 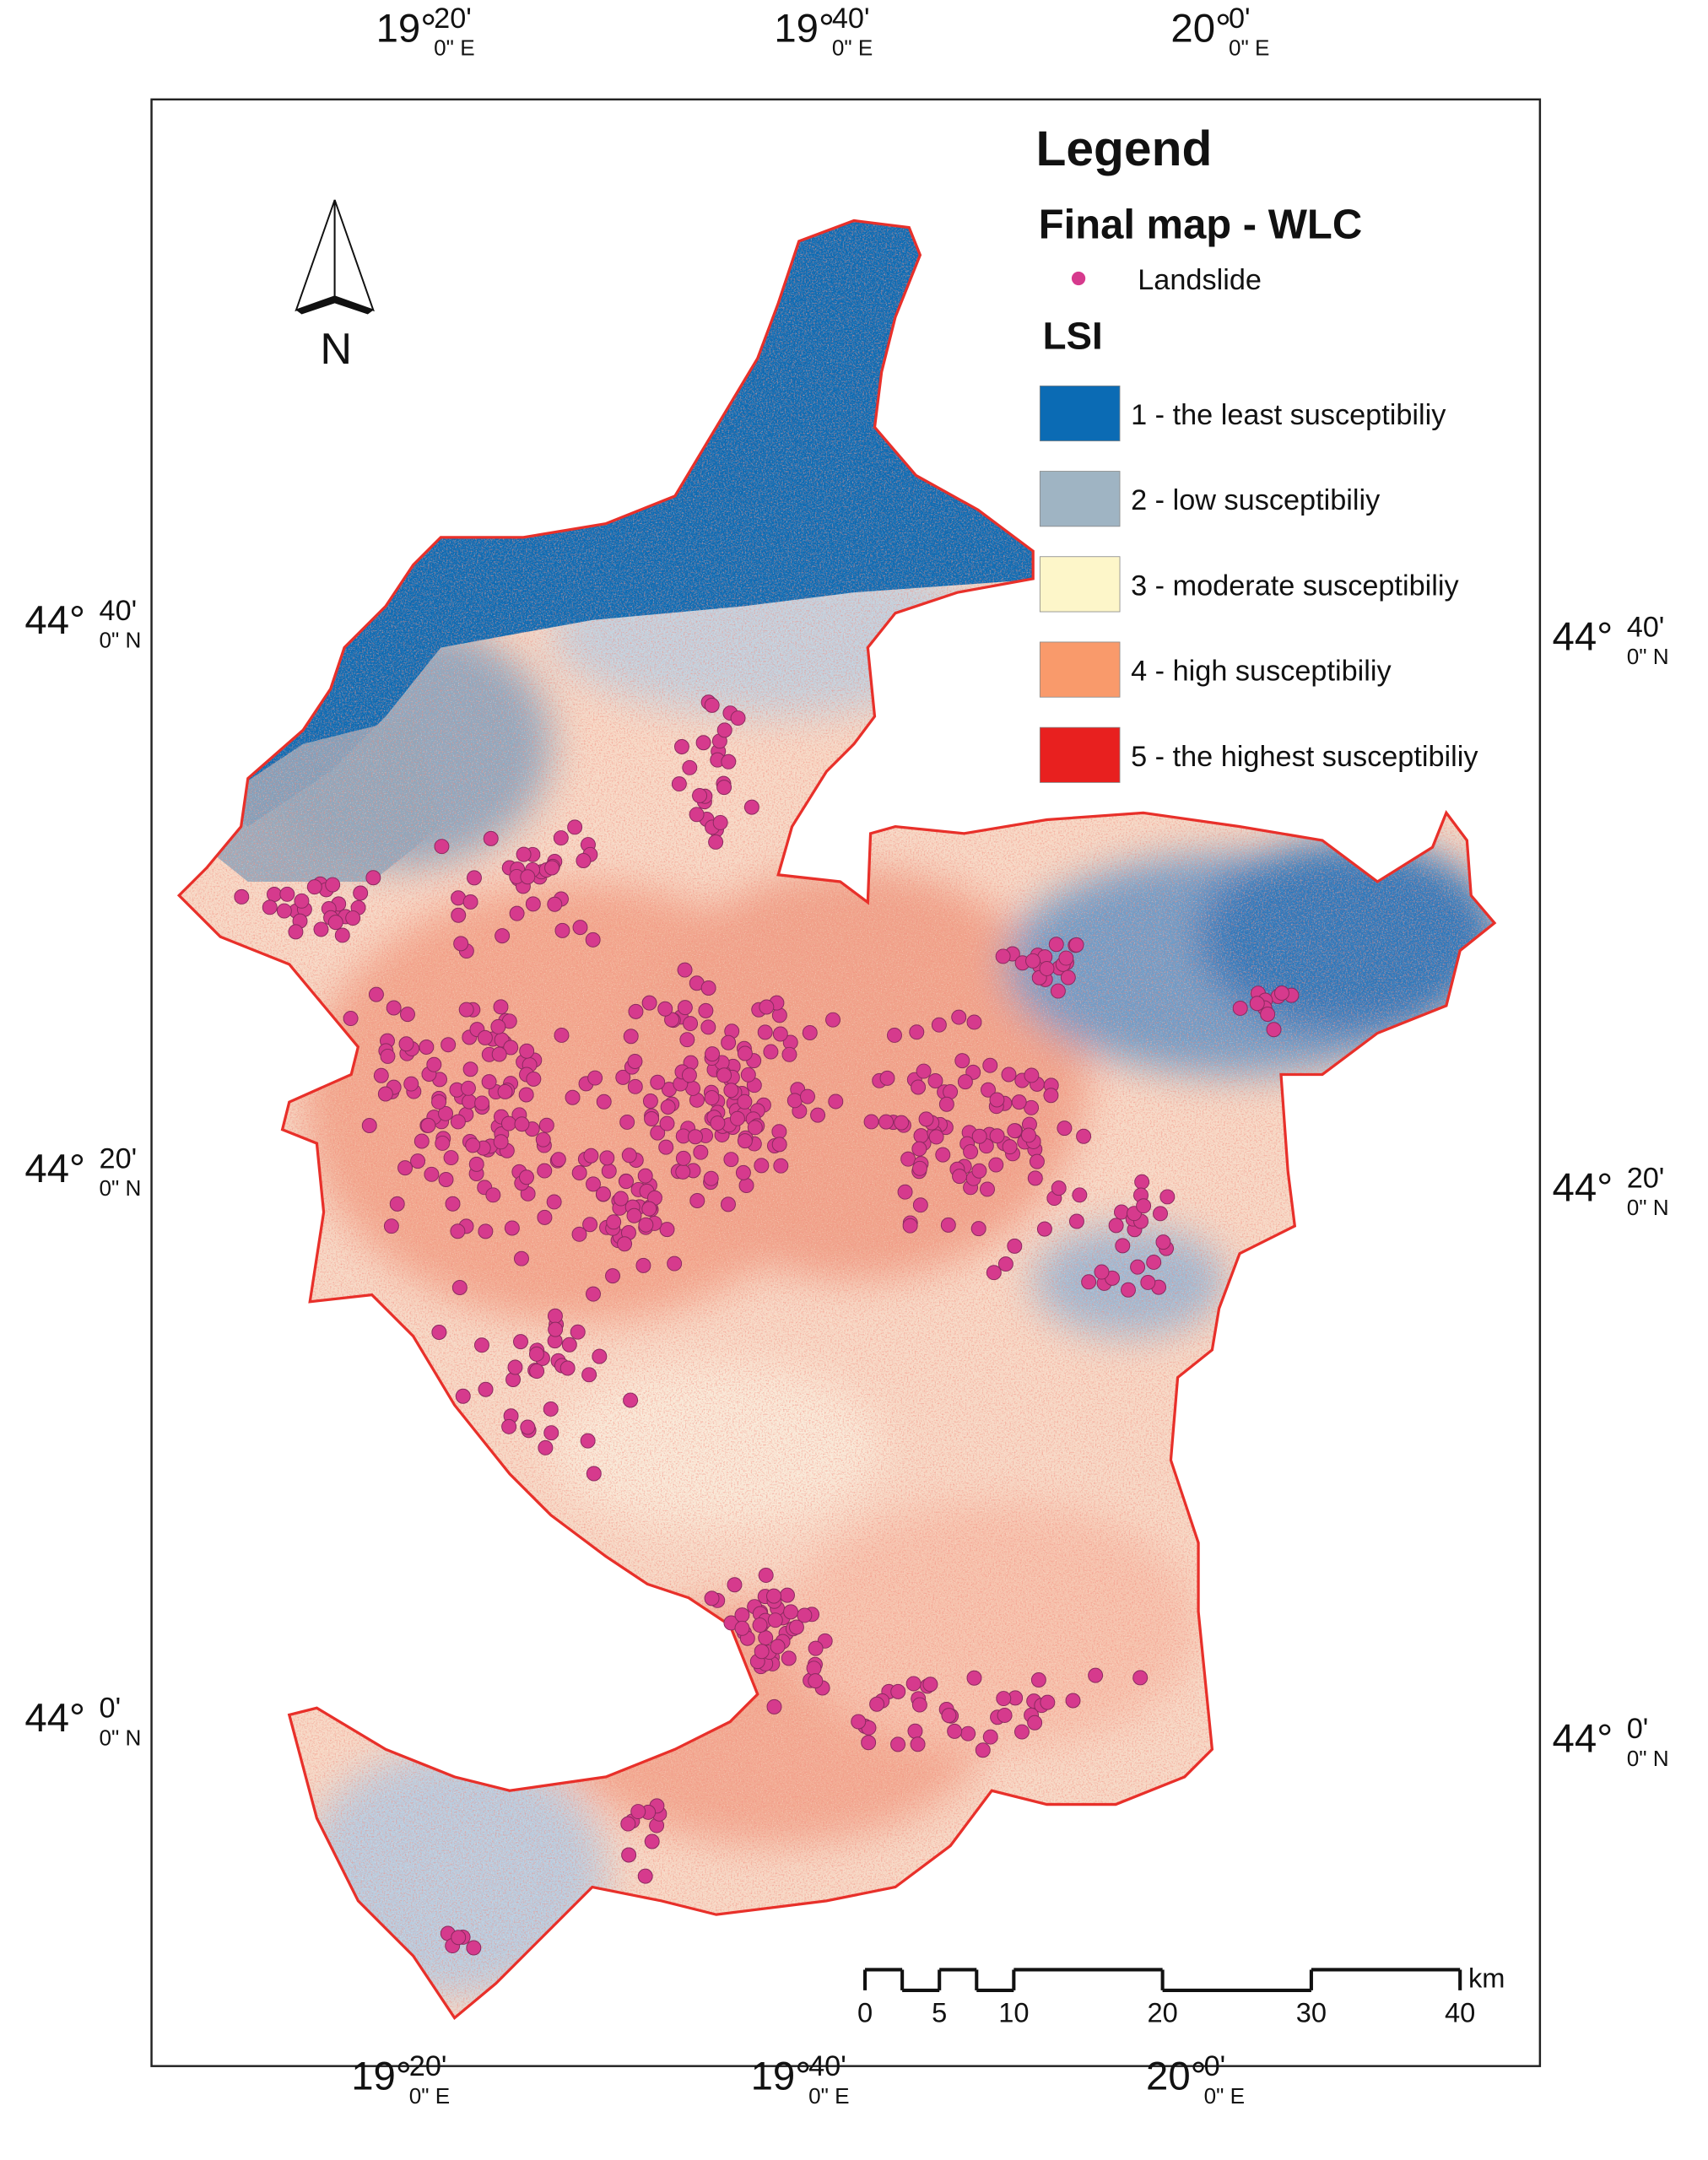 I want to click on scale-bar-label: 40, so click(x=1460, y=2012).